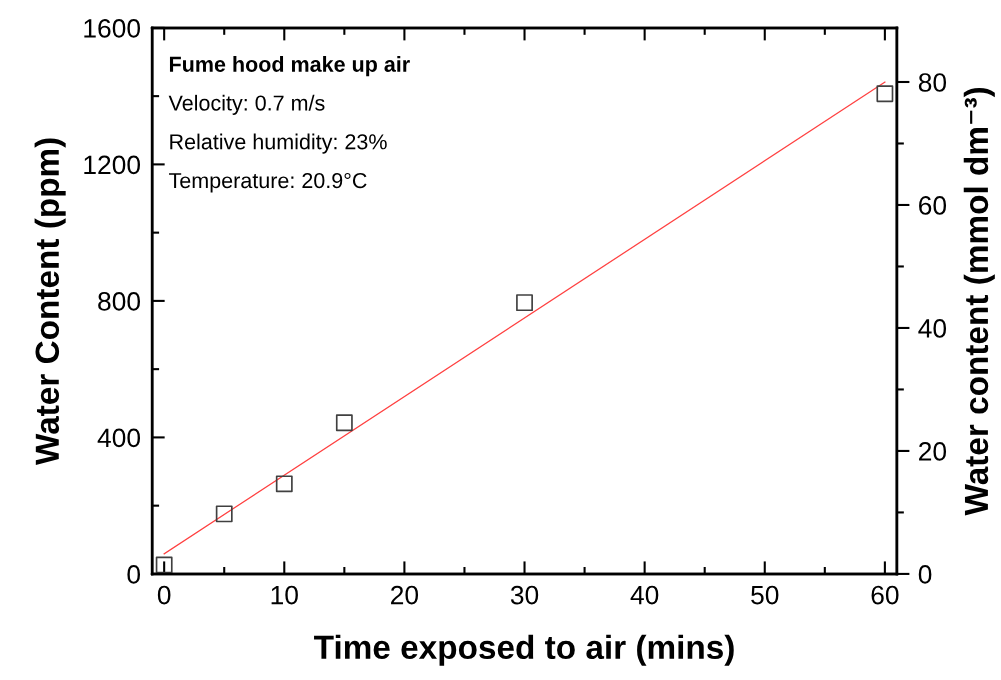  Describe the element at coordinates (925, 574) in the screenshot. I see `y2-tick-label: 0` at that location.